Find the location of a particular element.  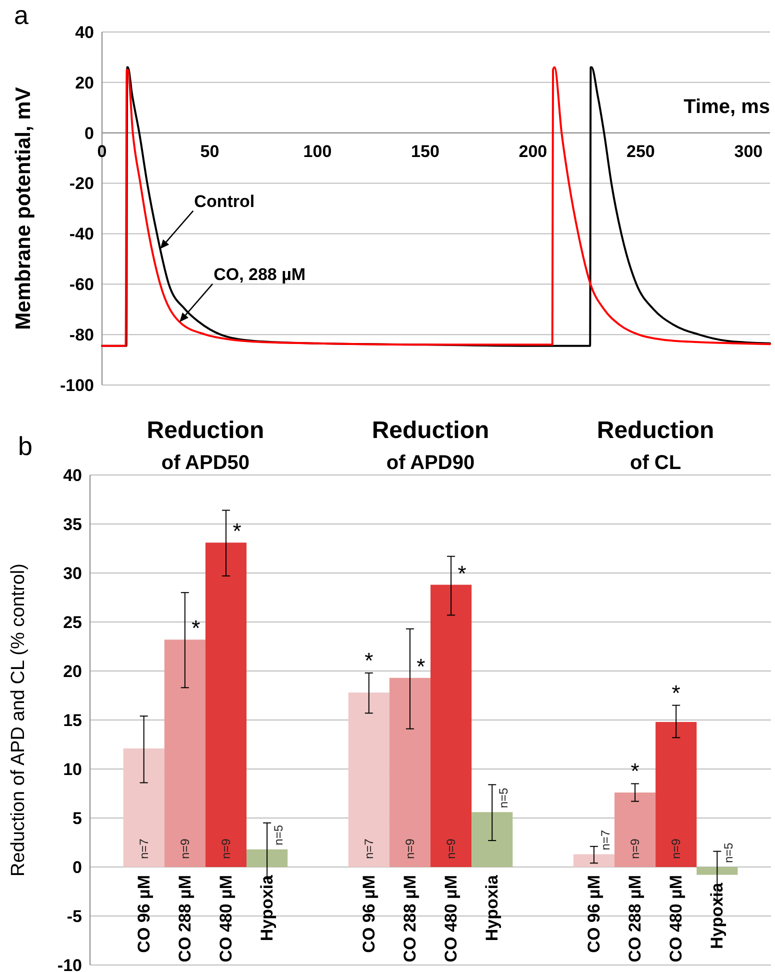

x-tick-label: 0 is located at coordinates (102, 151).